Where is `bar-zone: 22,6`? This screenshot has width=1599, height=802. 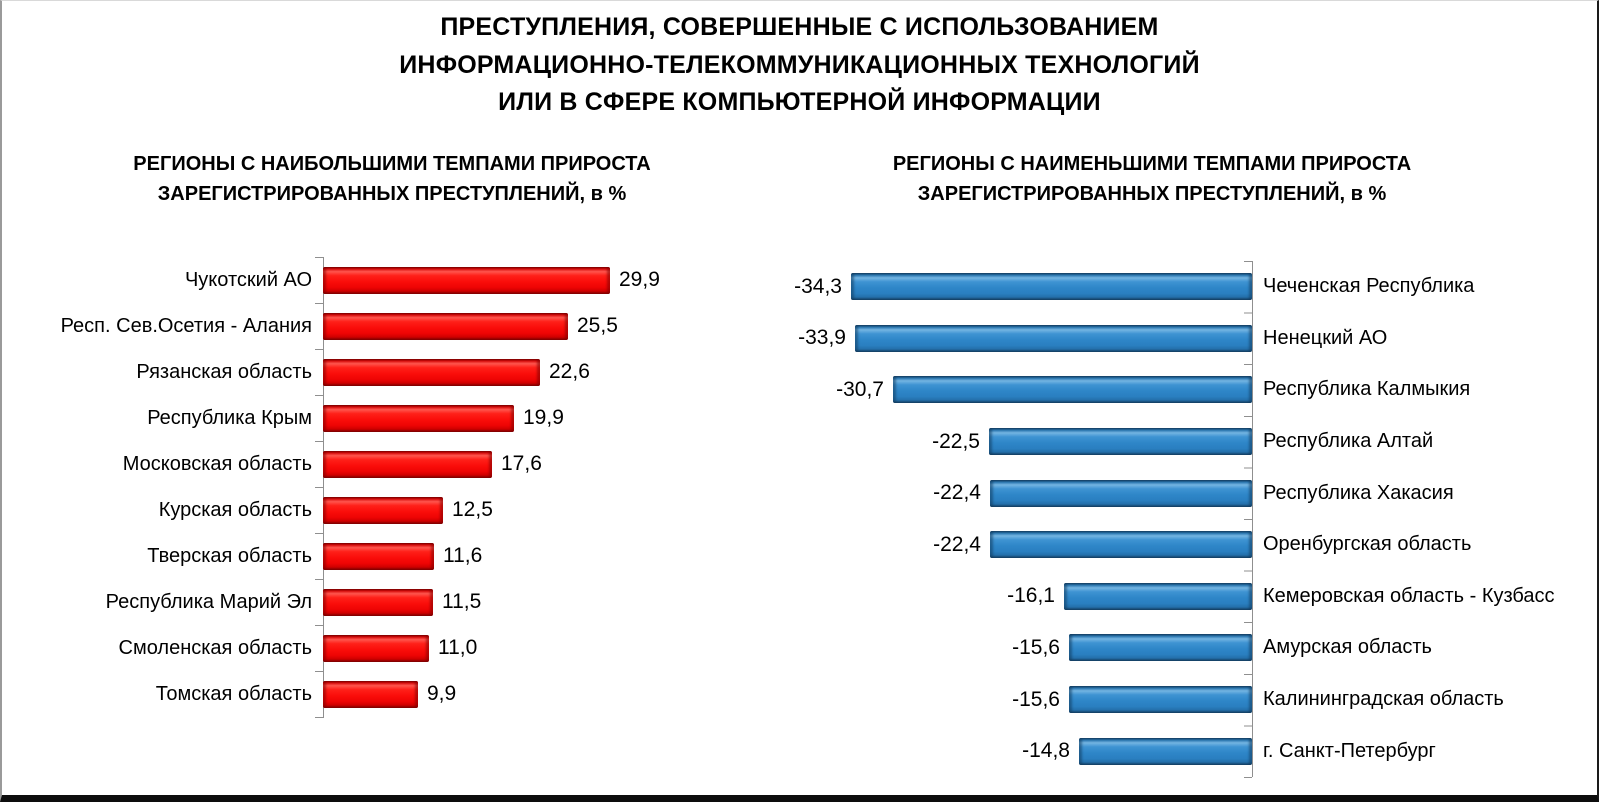 bar-zone: 22,6 is located at coordinates (537, 372).